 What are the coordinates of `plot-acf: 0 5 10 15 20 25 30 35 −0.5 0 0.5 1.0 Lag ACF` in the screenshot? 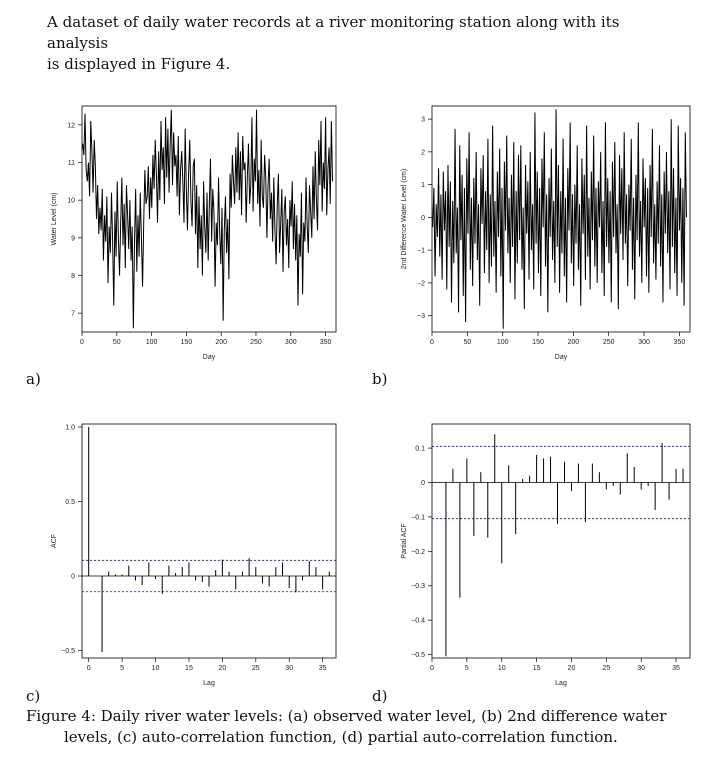 It's located at (190, 554).